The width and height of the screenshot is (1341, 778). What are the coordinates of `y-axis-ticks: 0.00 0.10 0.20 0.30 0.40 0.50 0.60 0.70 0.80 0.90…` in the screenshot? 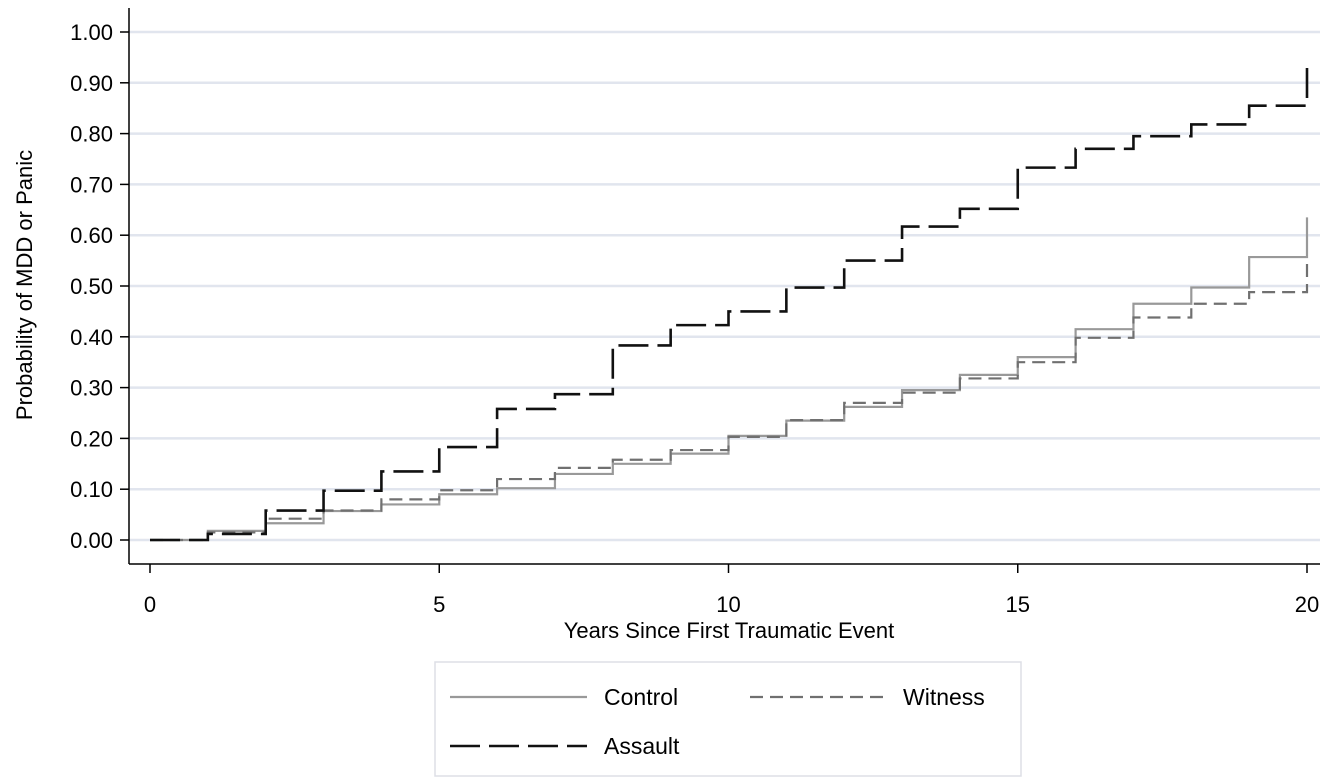 It's located at (99, 286).